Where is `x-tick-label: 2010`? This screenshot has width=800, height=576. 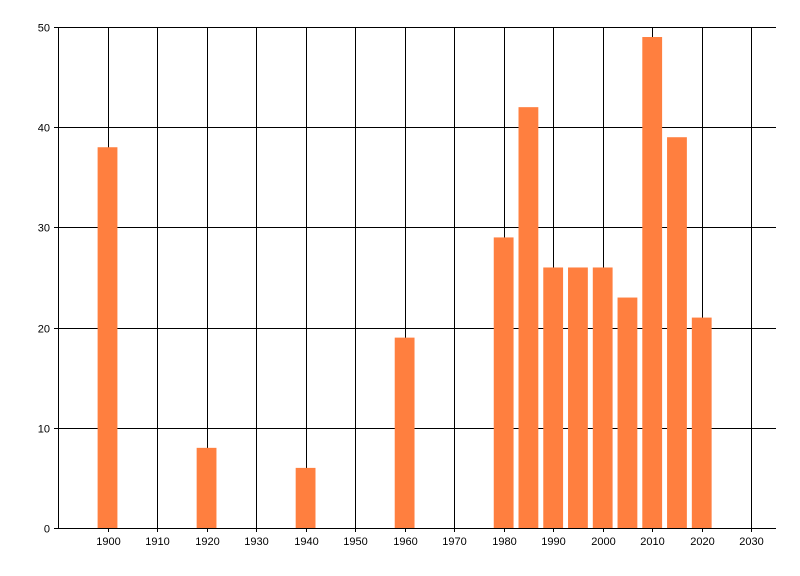
x-tick-label: 2010 is located at coordinates (652, 542).